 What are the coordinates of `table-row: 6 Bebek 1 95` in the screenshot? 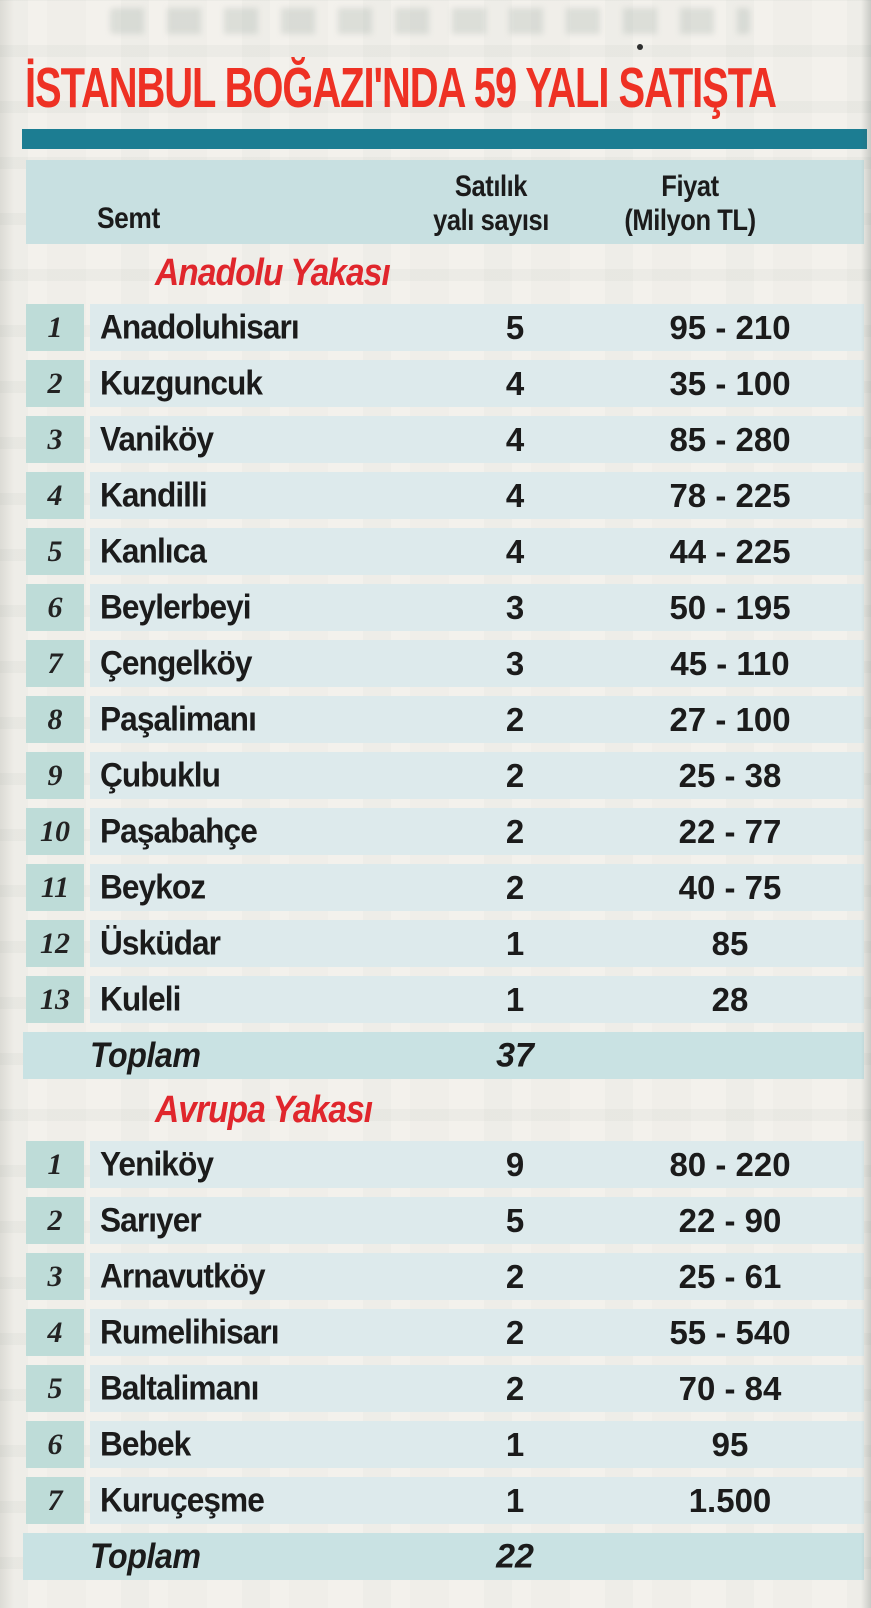 It's located at (448, 1444).